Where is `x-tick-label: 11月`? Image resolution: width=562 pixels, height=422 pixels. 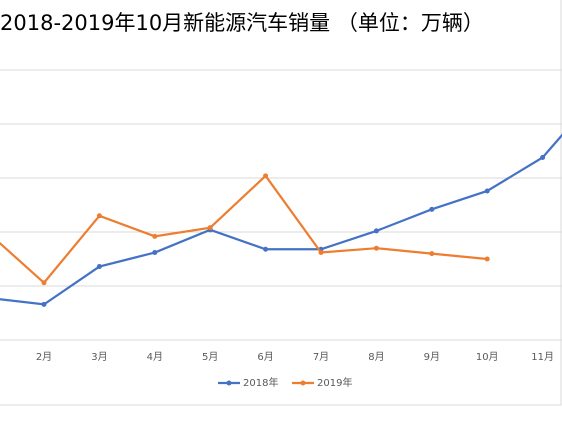 x-tick-label: 11月 is located at coordinates (542, 357).